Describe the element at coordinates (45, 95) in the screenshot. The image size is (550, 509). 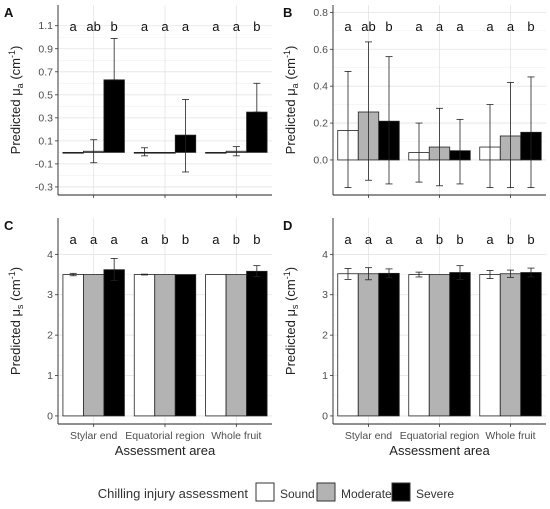
I see `y-tick-label: 0.5` at that location.